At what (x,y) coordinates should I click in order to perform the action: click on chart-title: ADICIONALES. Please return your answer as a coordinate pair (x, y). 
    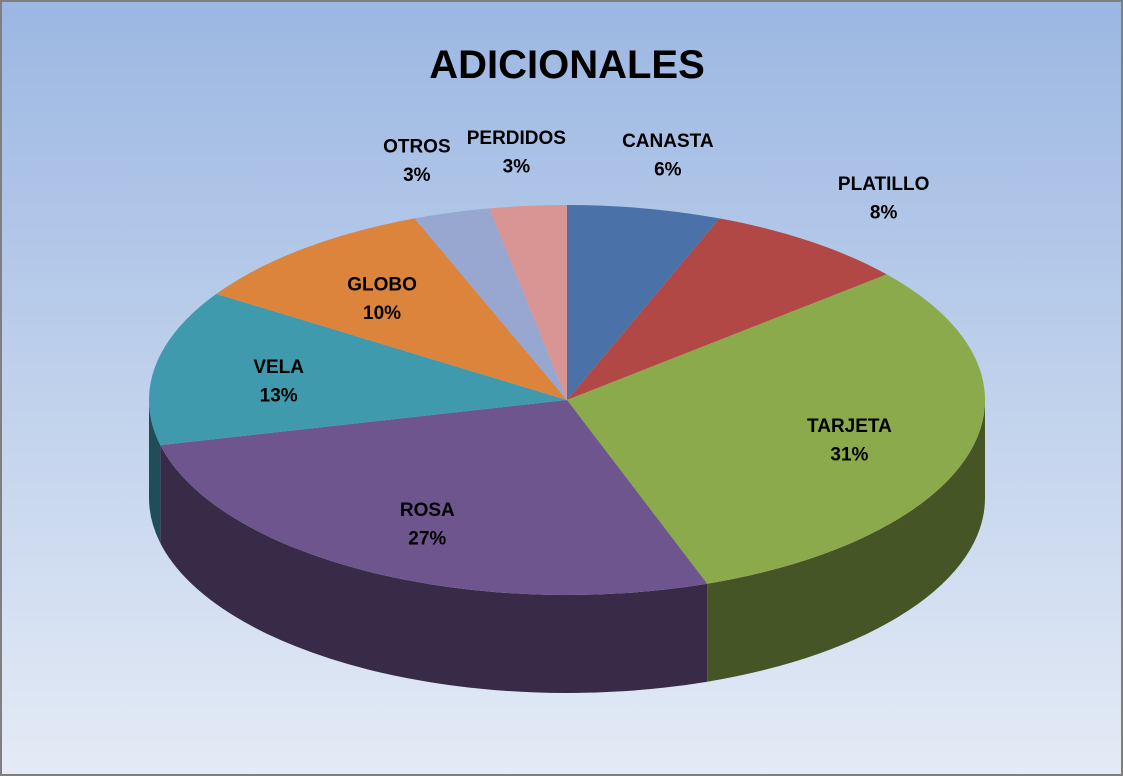
    Looking at the image, I should click on (567, 65).